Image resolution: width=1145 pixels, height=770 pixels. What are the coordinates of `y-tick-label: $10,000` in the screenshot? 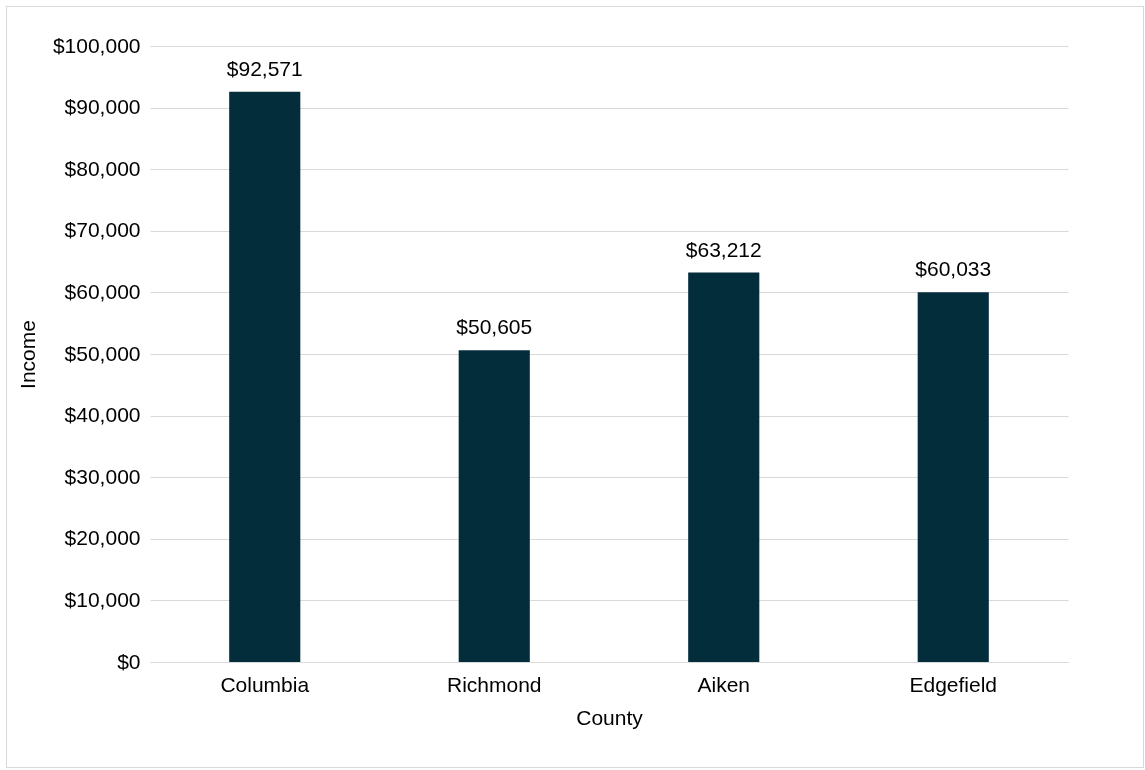 It's located at (102, 599).